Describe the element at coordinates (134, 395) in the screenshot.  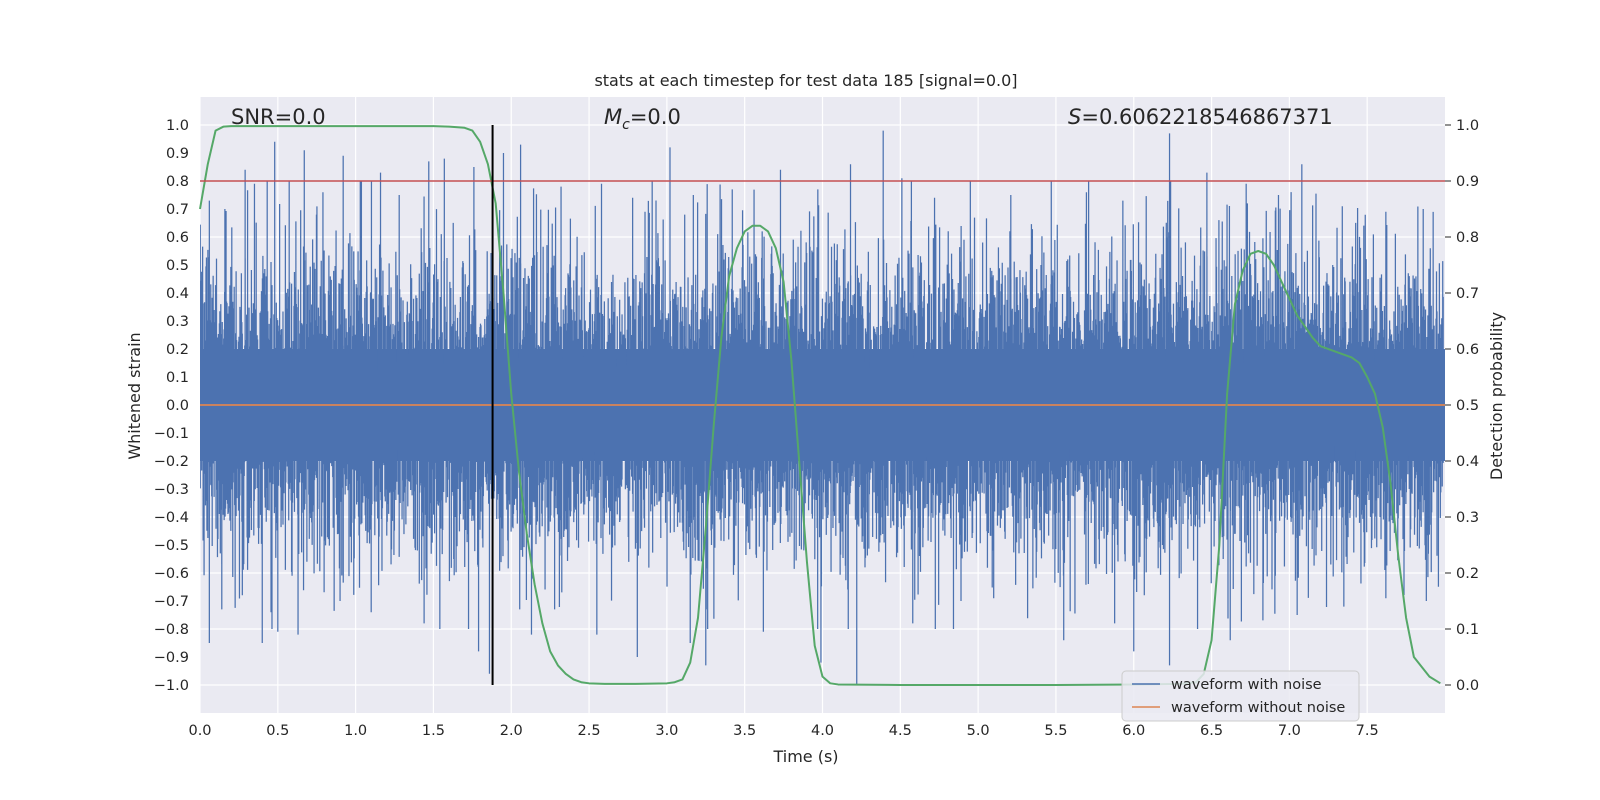
I see `y-axis-left-label: Whitened strain` at that location.